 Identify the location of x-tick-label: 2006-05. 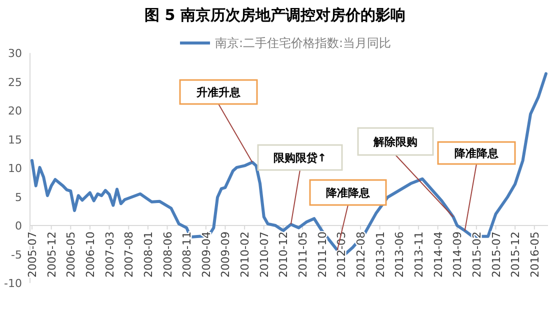
(71, 255).